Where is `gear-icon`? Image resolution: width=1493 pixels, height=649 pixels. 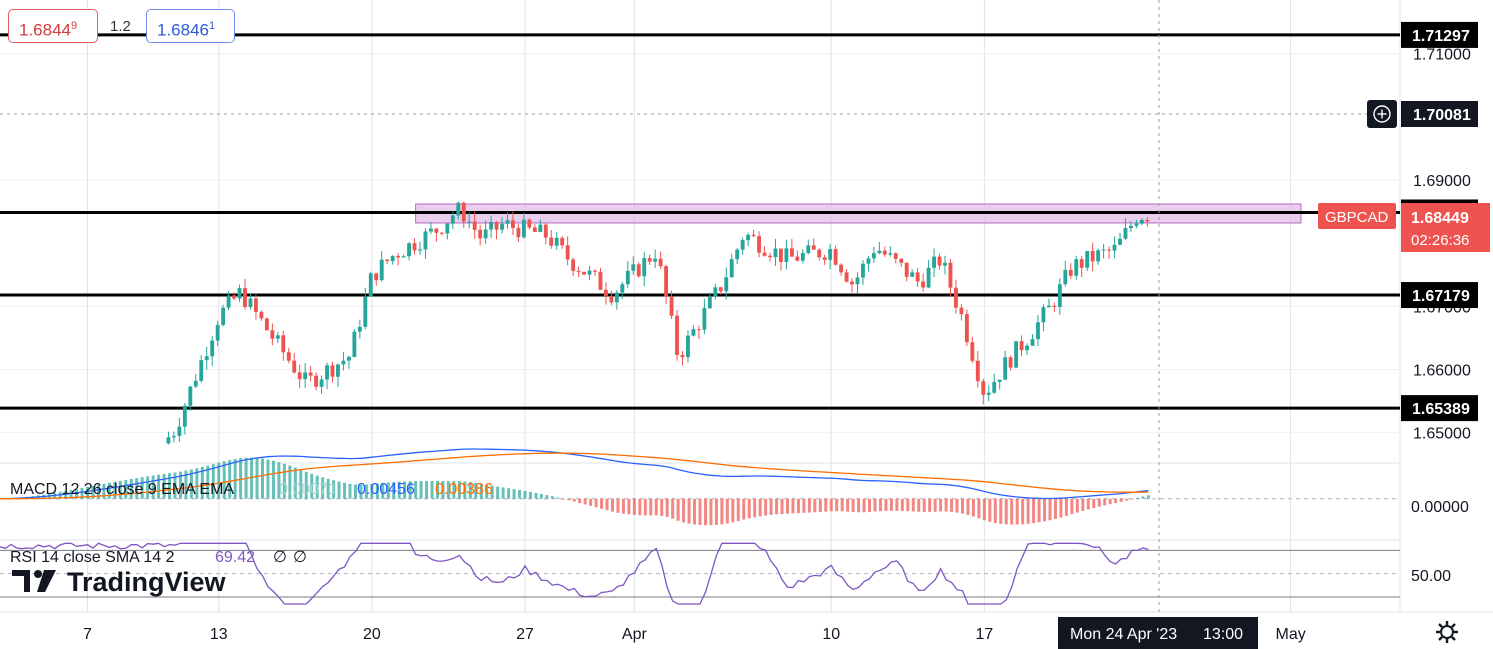 gear-icon is located at coordinates (1447, 632).